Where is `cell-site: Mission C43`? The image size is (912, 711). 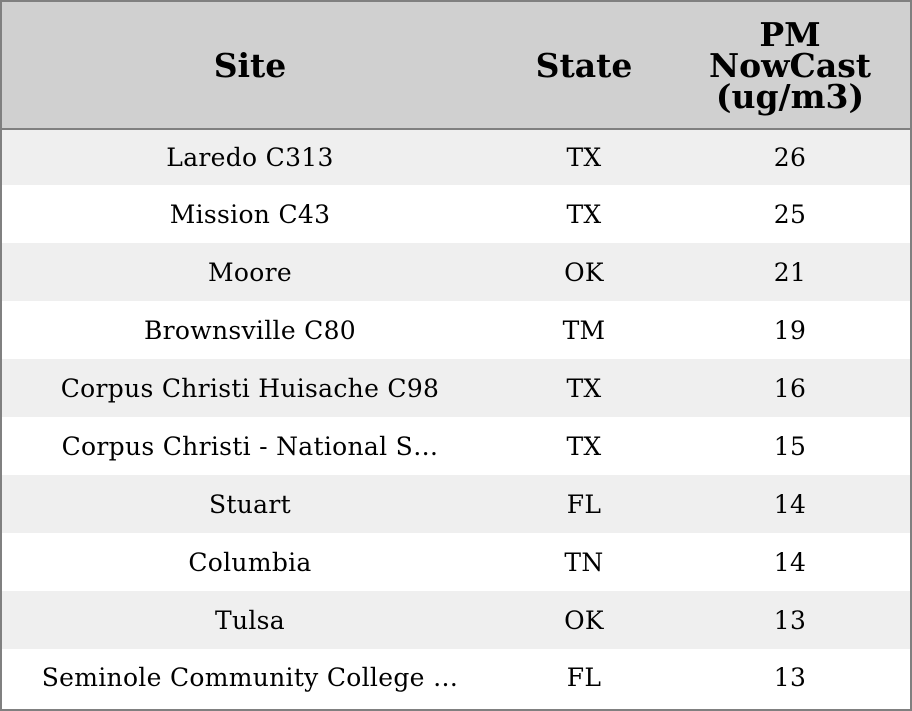 cell-site: Mission C43 is located at coordinates (250, 214).